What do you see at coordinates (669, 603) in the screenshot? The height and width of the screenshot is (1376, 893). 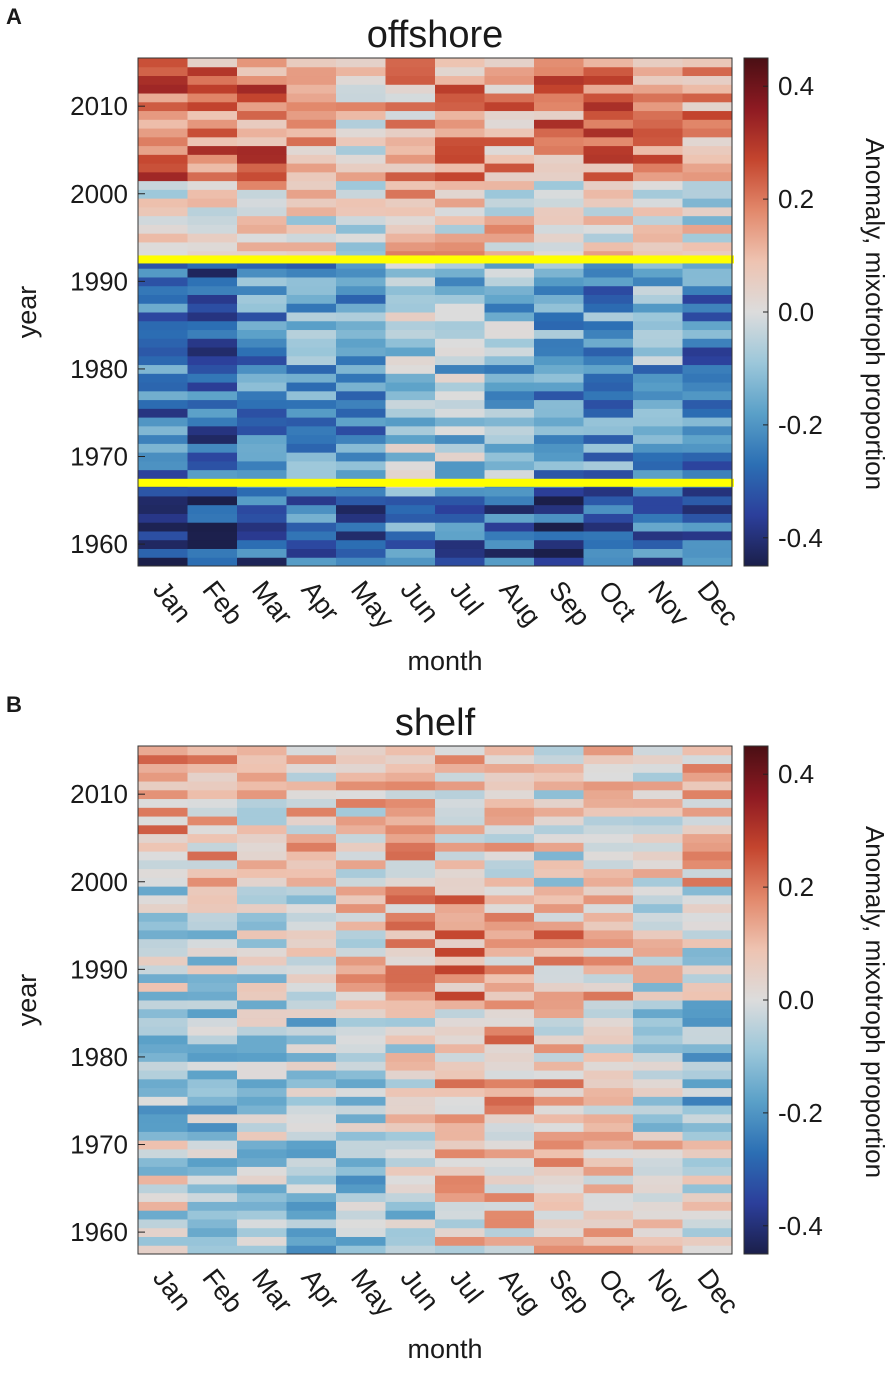 I see `x-tick-label: Nov` at bounding box center [669, 603].